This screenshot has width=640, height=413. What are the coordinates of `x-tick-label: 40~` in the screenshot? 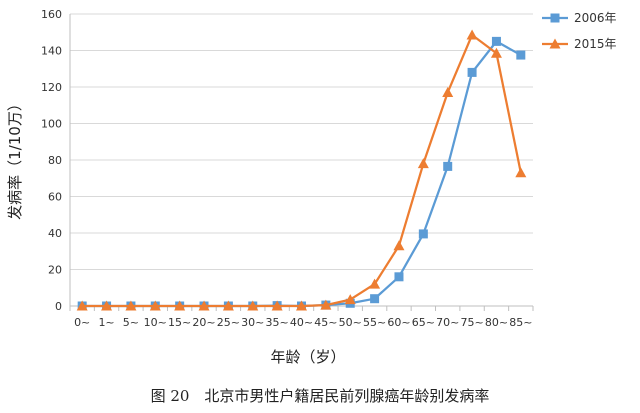 It's located at (301, 322).